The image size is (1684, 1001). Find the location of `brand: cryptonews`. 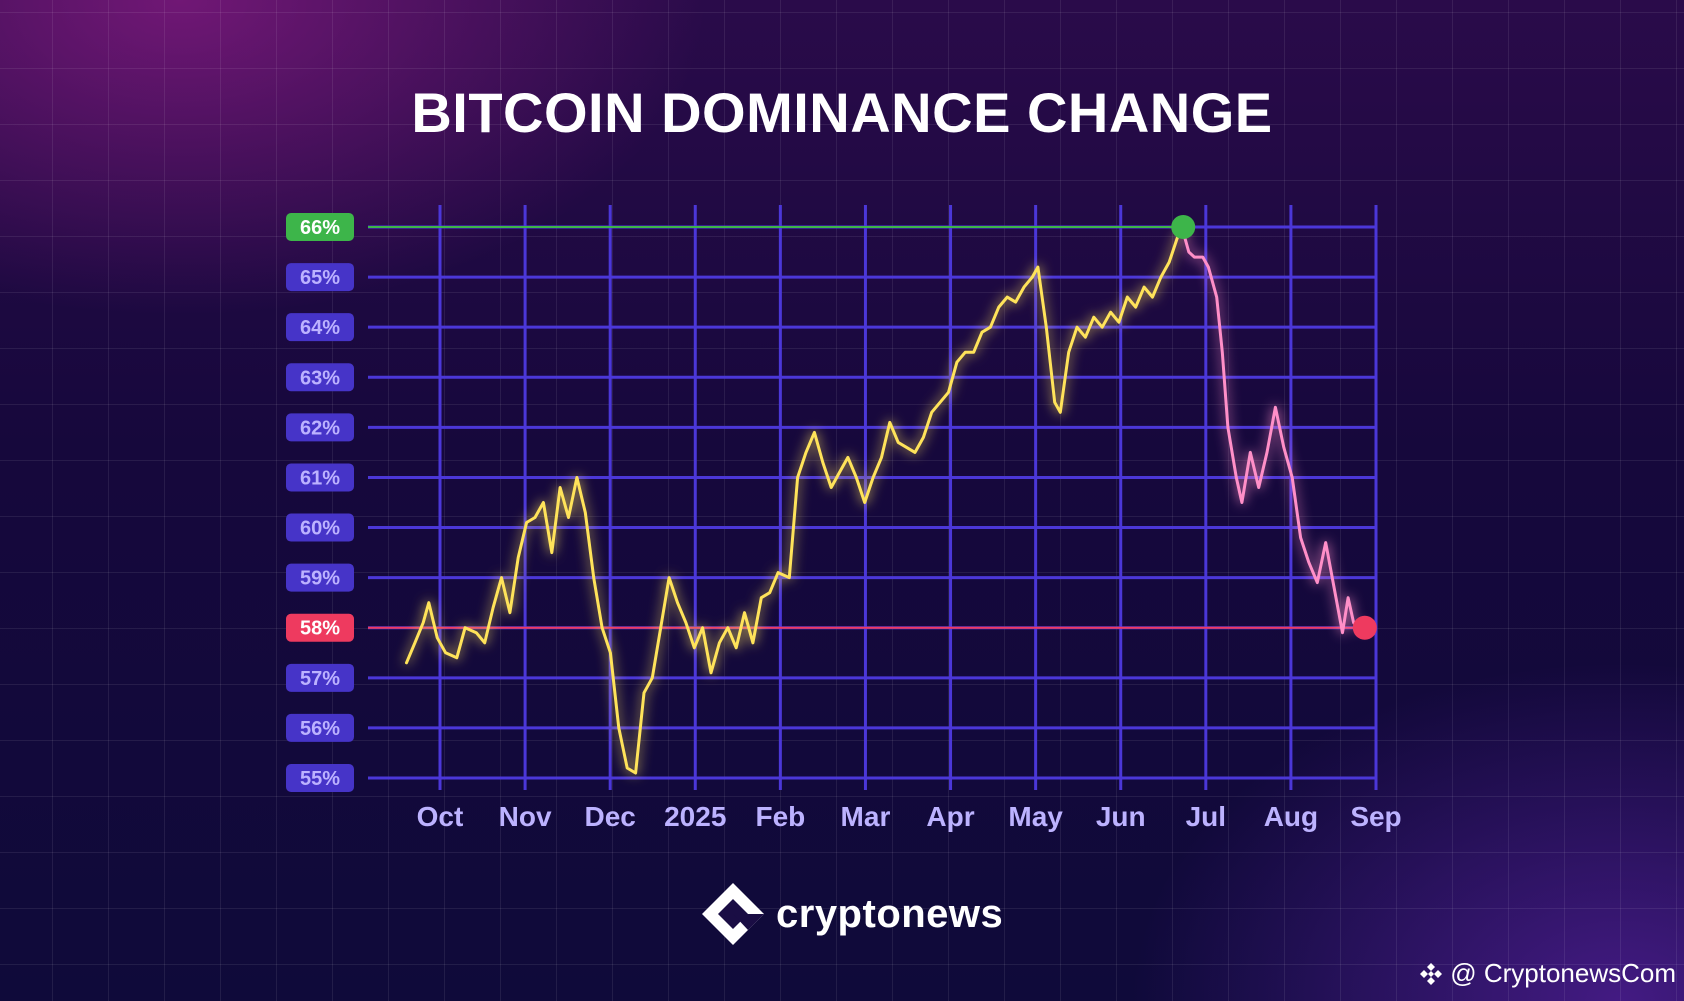

brand: cryptonews is located at coordinates (851, 914).